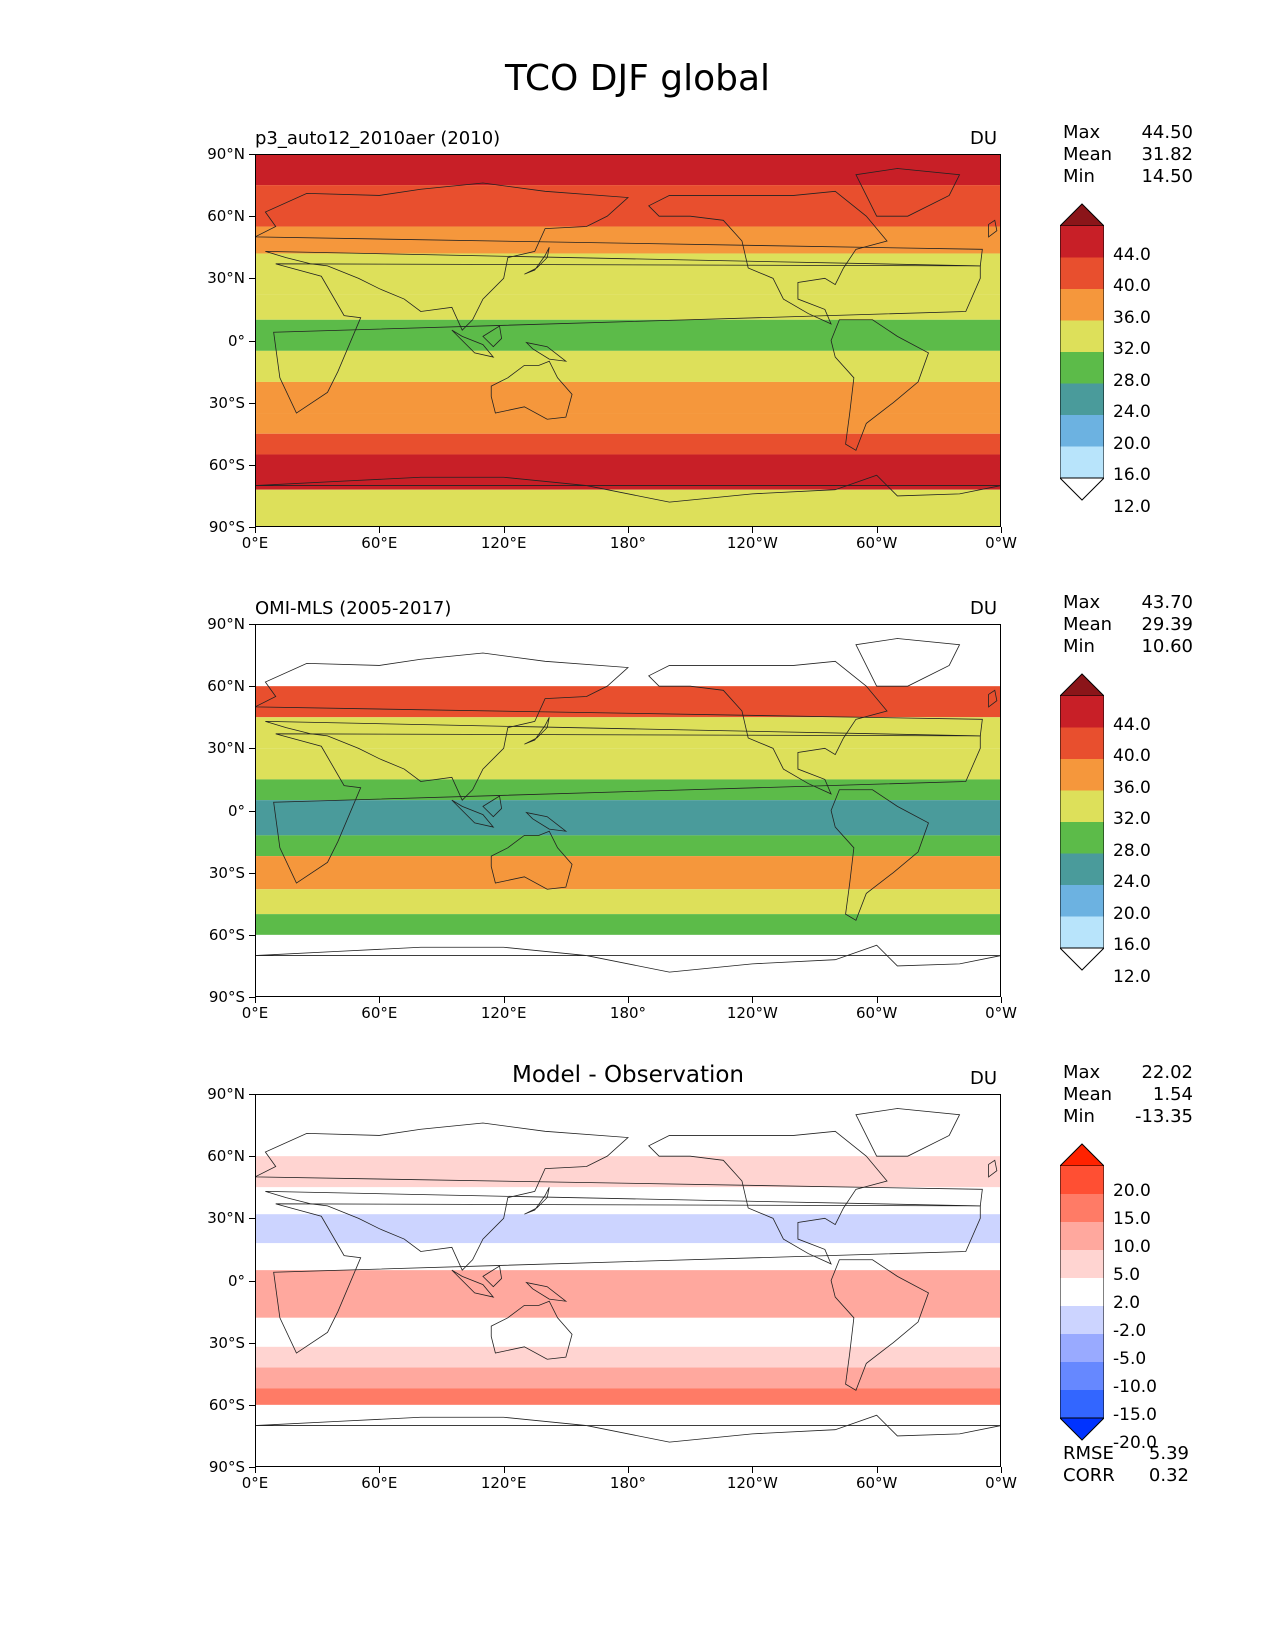 This screenshot has width=1275, height=1650. What do you see at coordinates (1128, 155) in the screenshot?
I see `panel-stats: Max 44.50 Mean 31.82 Min 14.50` at bounding box center [1128, 155].